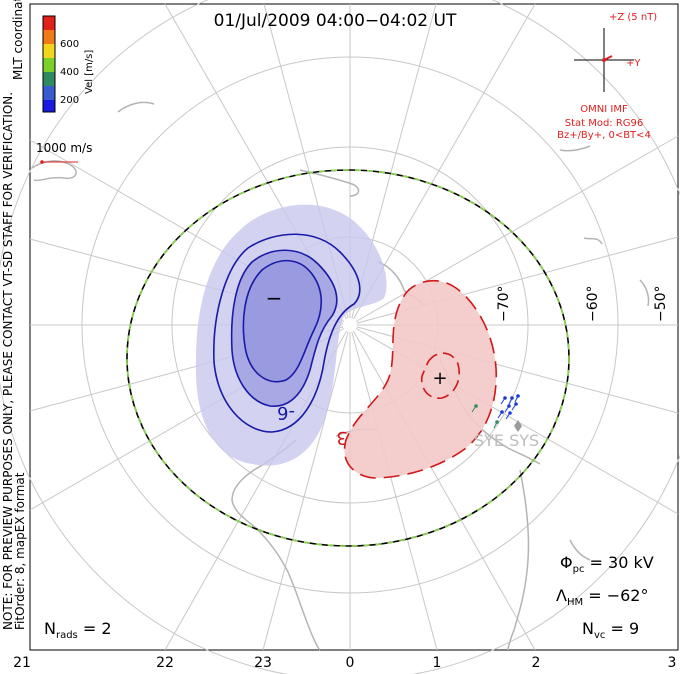 This screenshot has width=680, height=674. I want to click on latitude-label-60: −60°, so click(593, 303).